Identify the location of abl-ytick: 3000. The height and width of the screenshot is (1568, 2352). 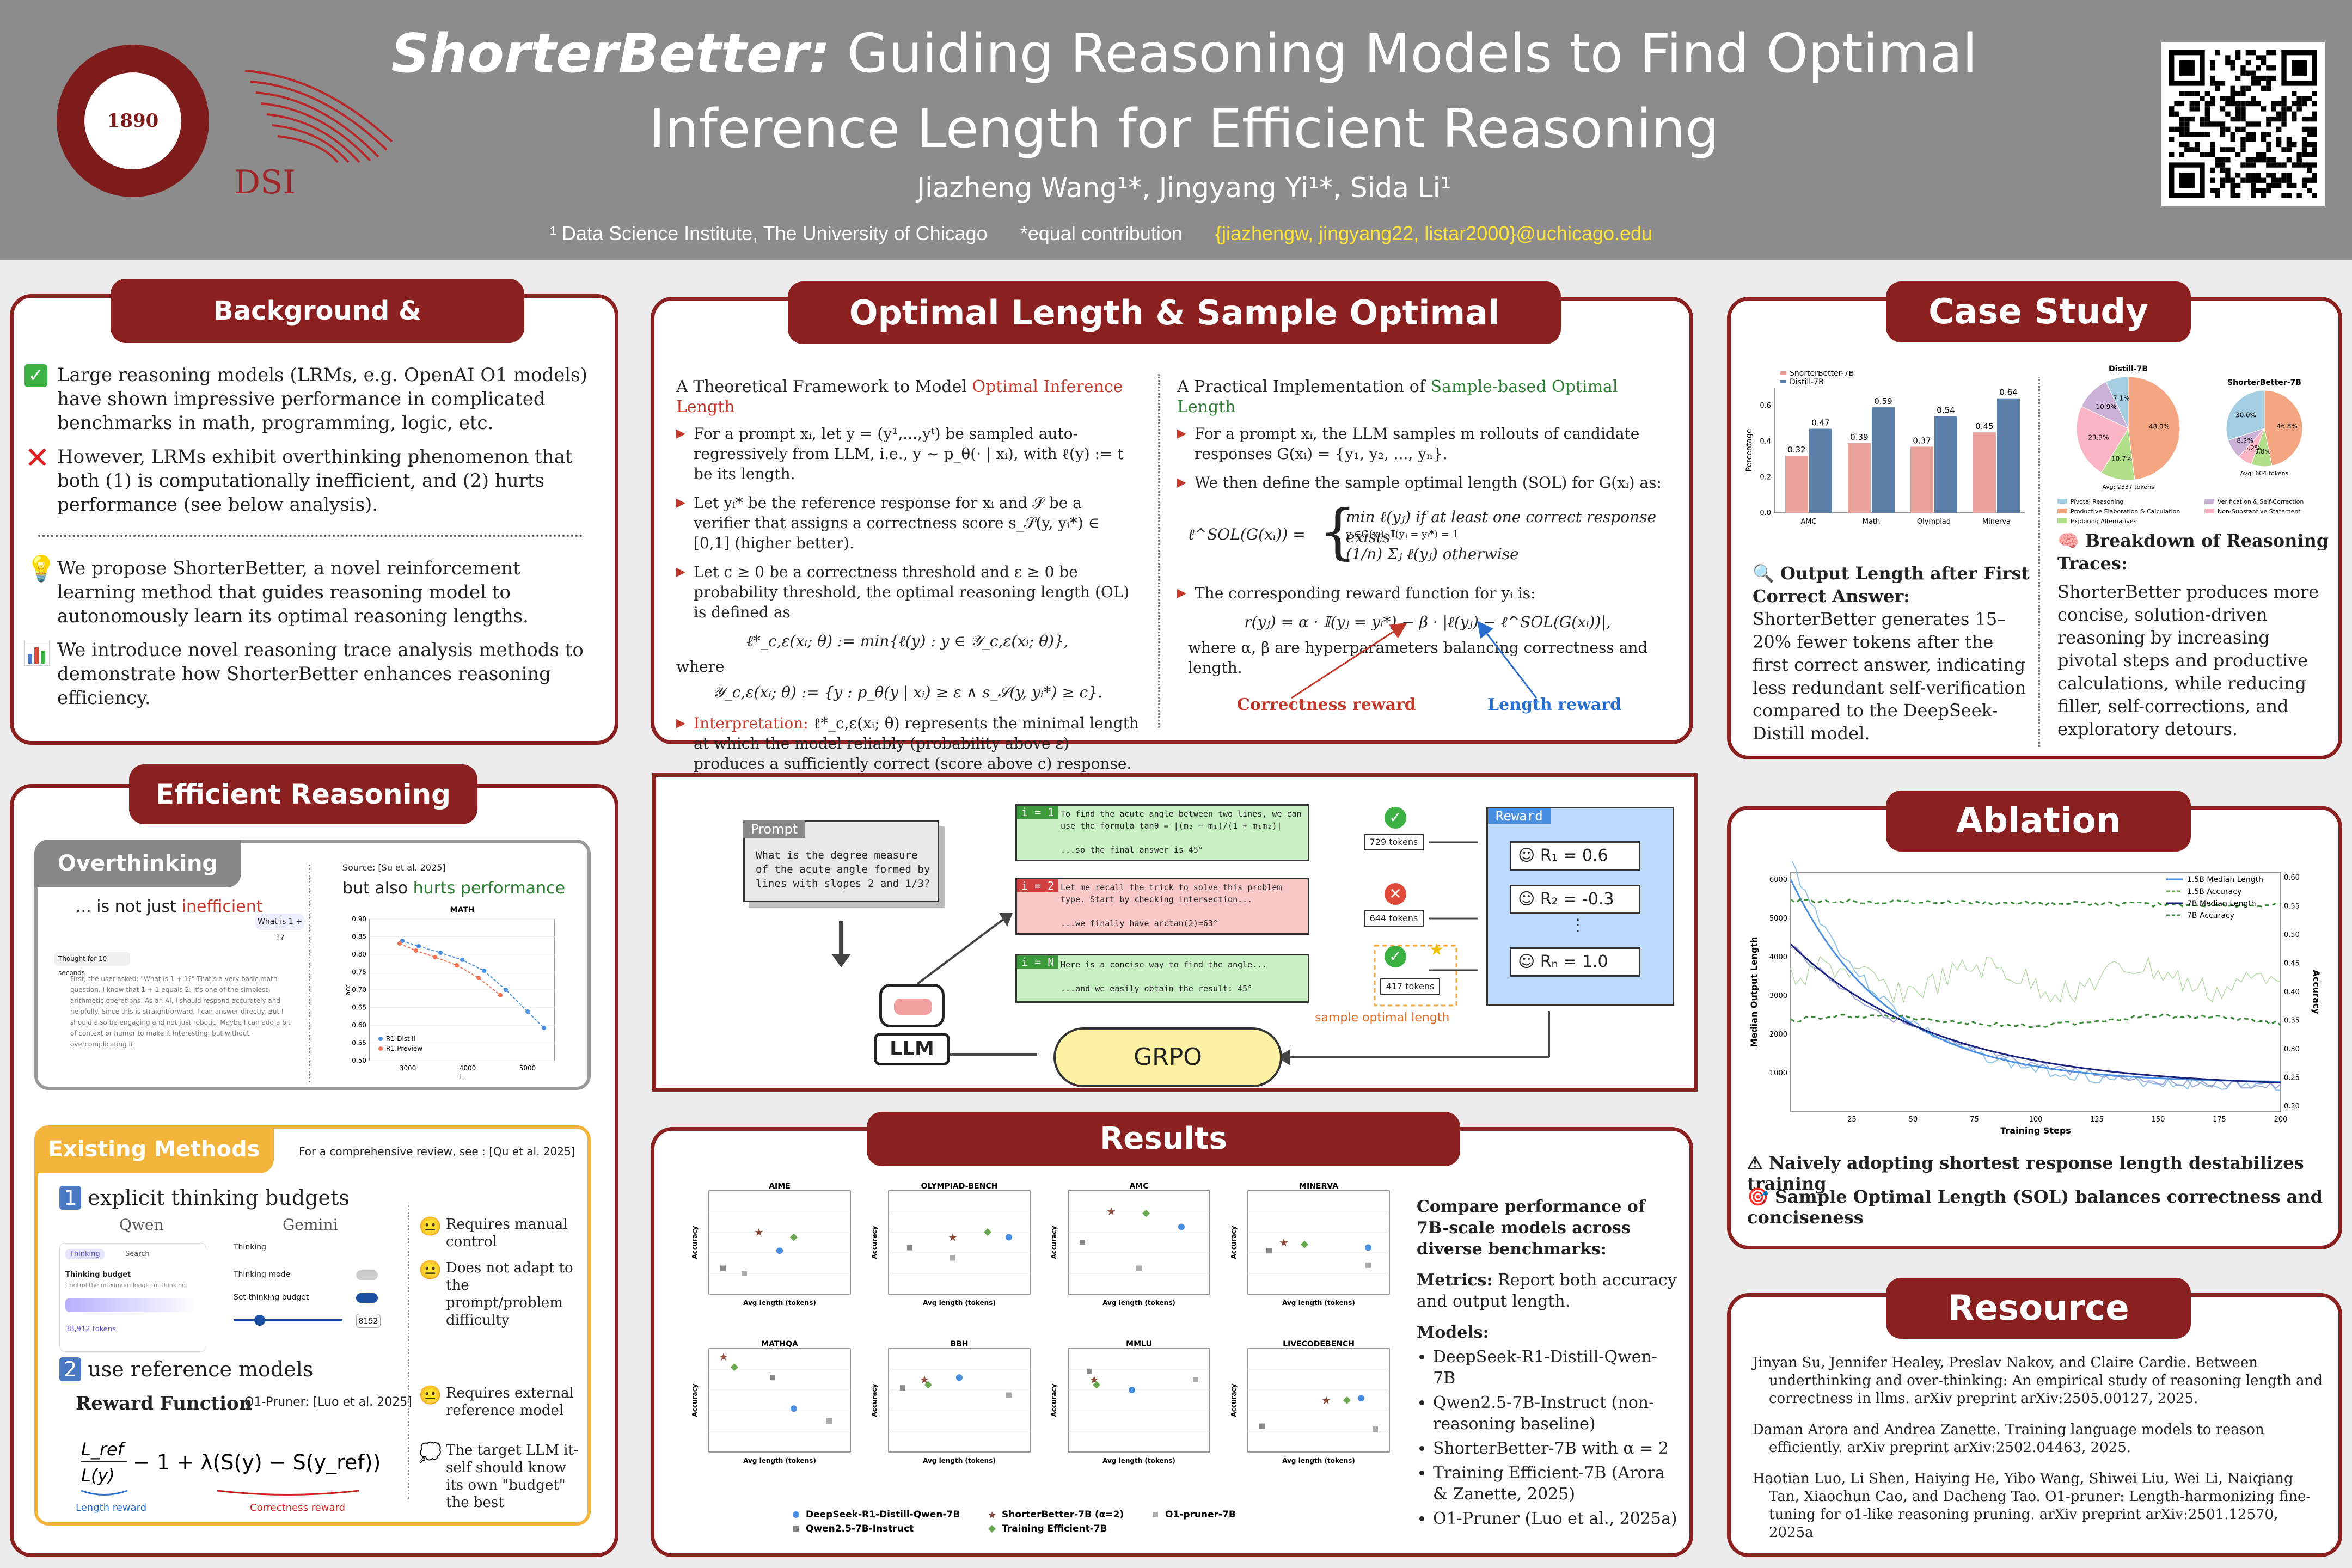
(1778, 996).